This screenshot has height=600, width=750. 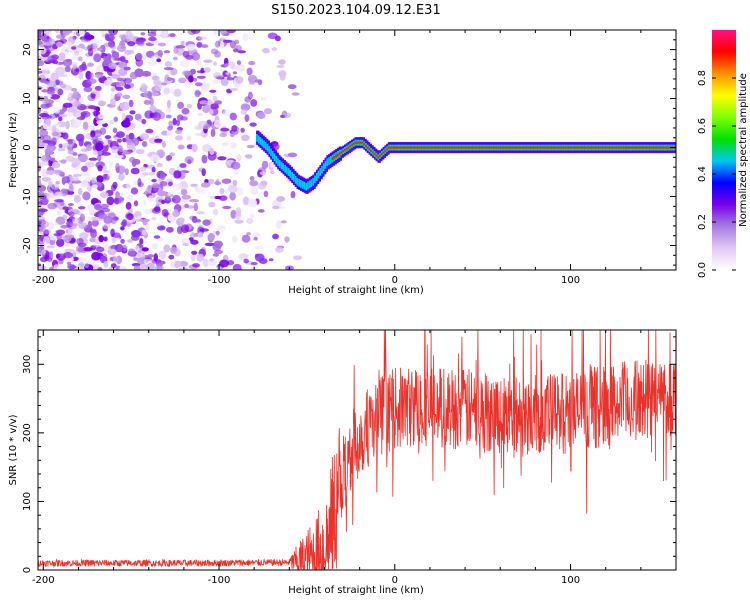 What do you see at coordinates (27, 432) in the screenshot?
I see `y-tick-label: 200` at bounding box center [27, 432].